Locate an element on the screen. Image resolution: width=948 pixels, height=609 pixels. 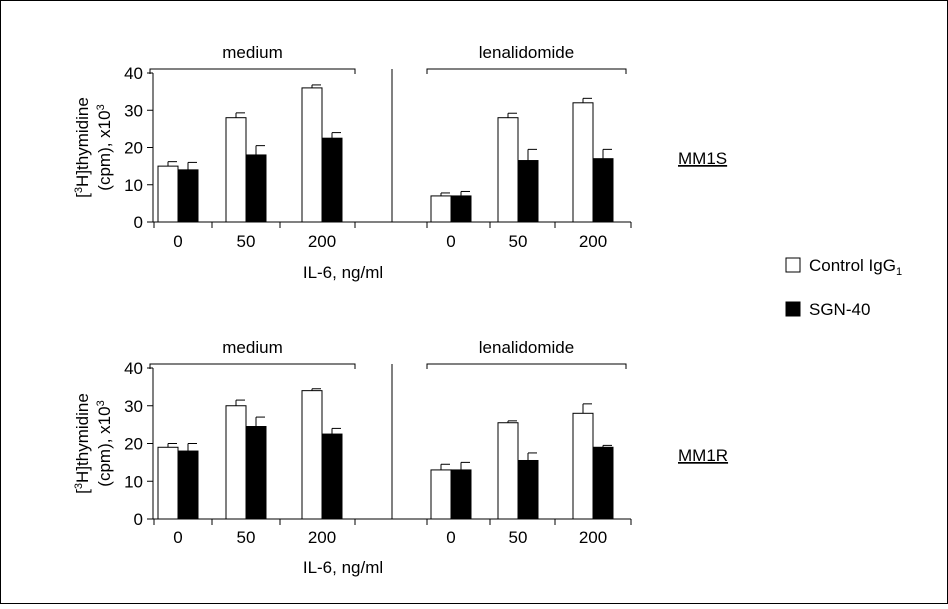
legend-swatch-sgn40 is located at coordinates (793, 309).